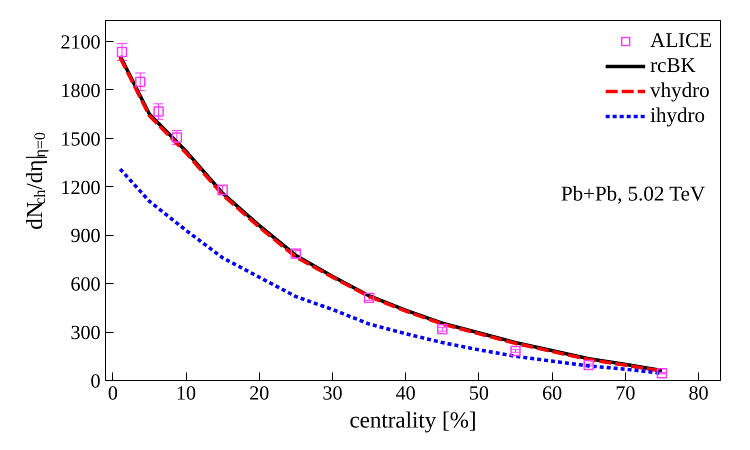 This screenshot has height=450, width=750. What do you see at coordinates (681, 40) in the screenshot?
I see `legend-label: ALICE` at bounding box center [681, 40].